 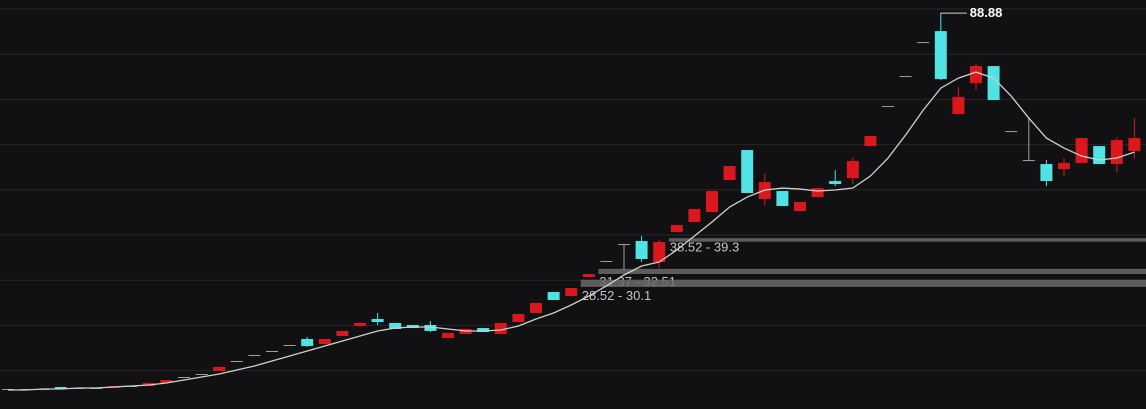 What do you see at coordinates (986, 12) in the screenshot?
I see `max-label: 88.88` at bounding box center [986, 12].